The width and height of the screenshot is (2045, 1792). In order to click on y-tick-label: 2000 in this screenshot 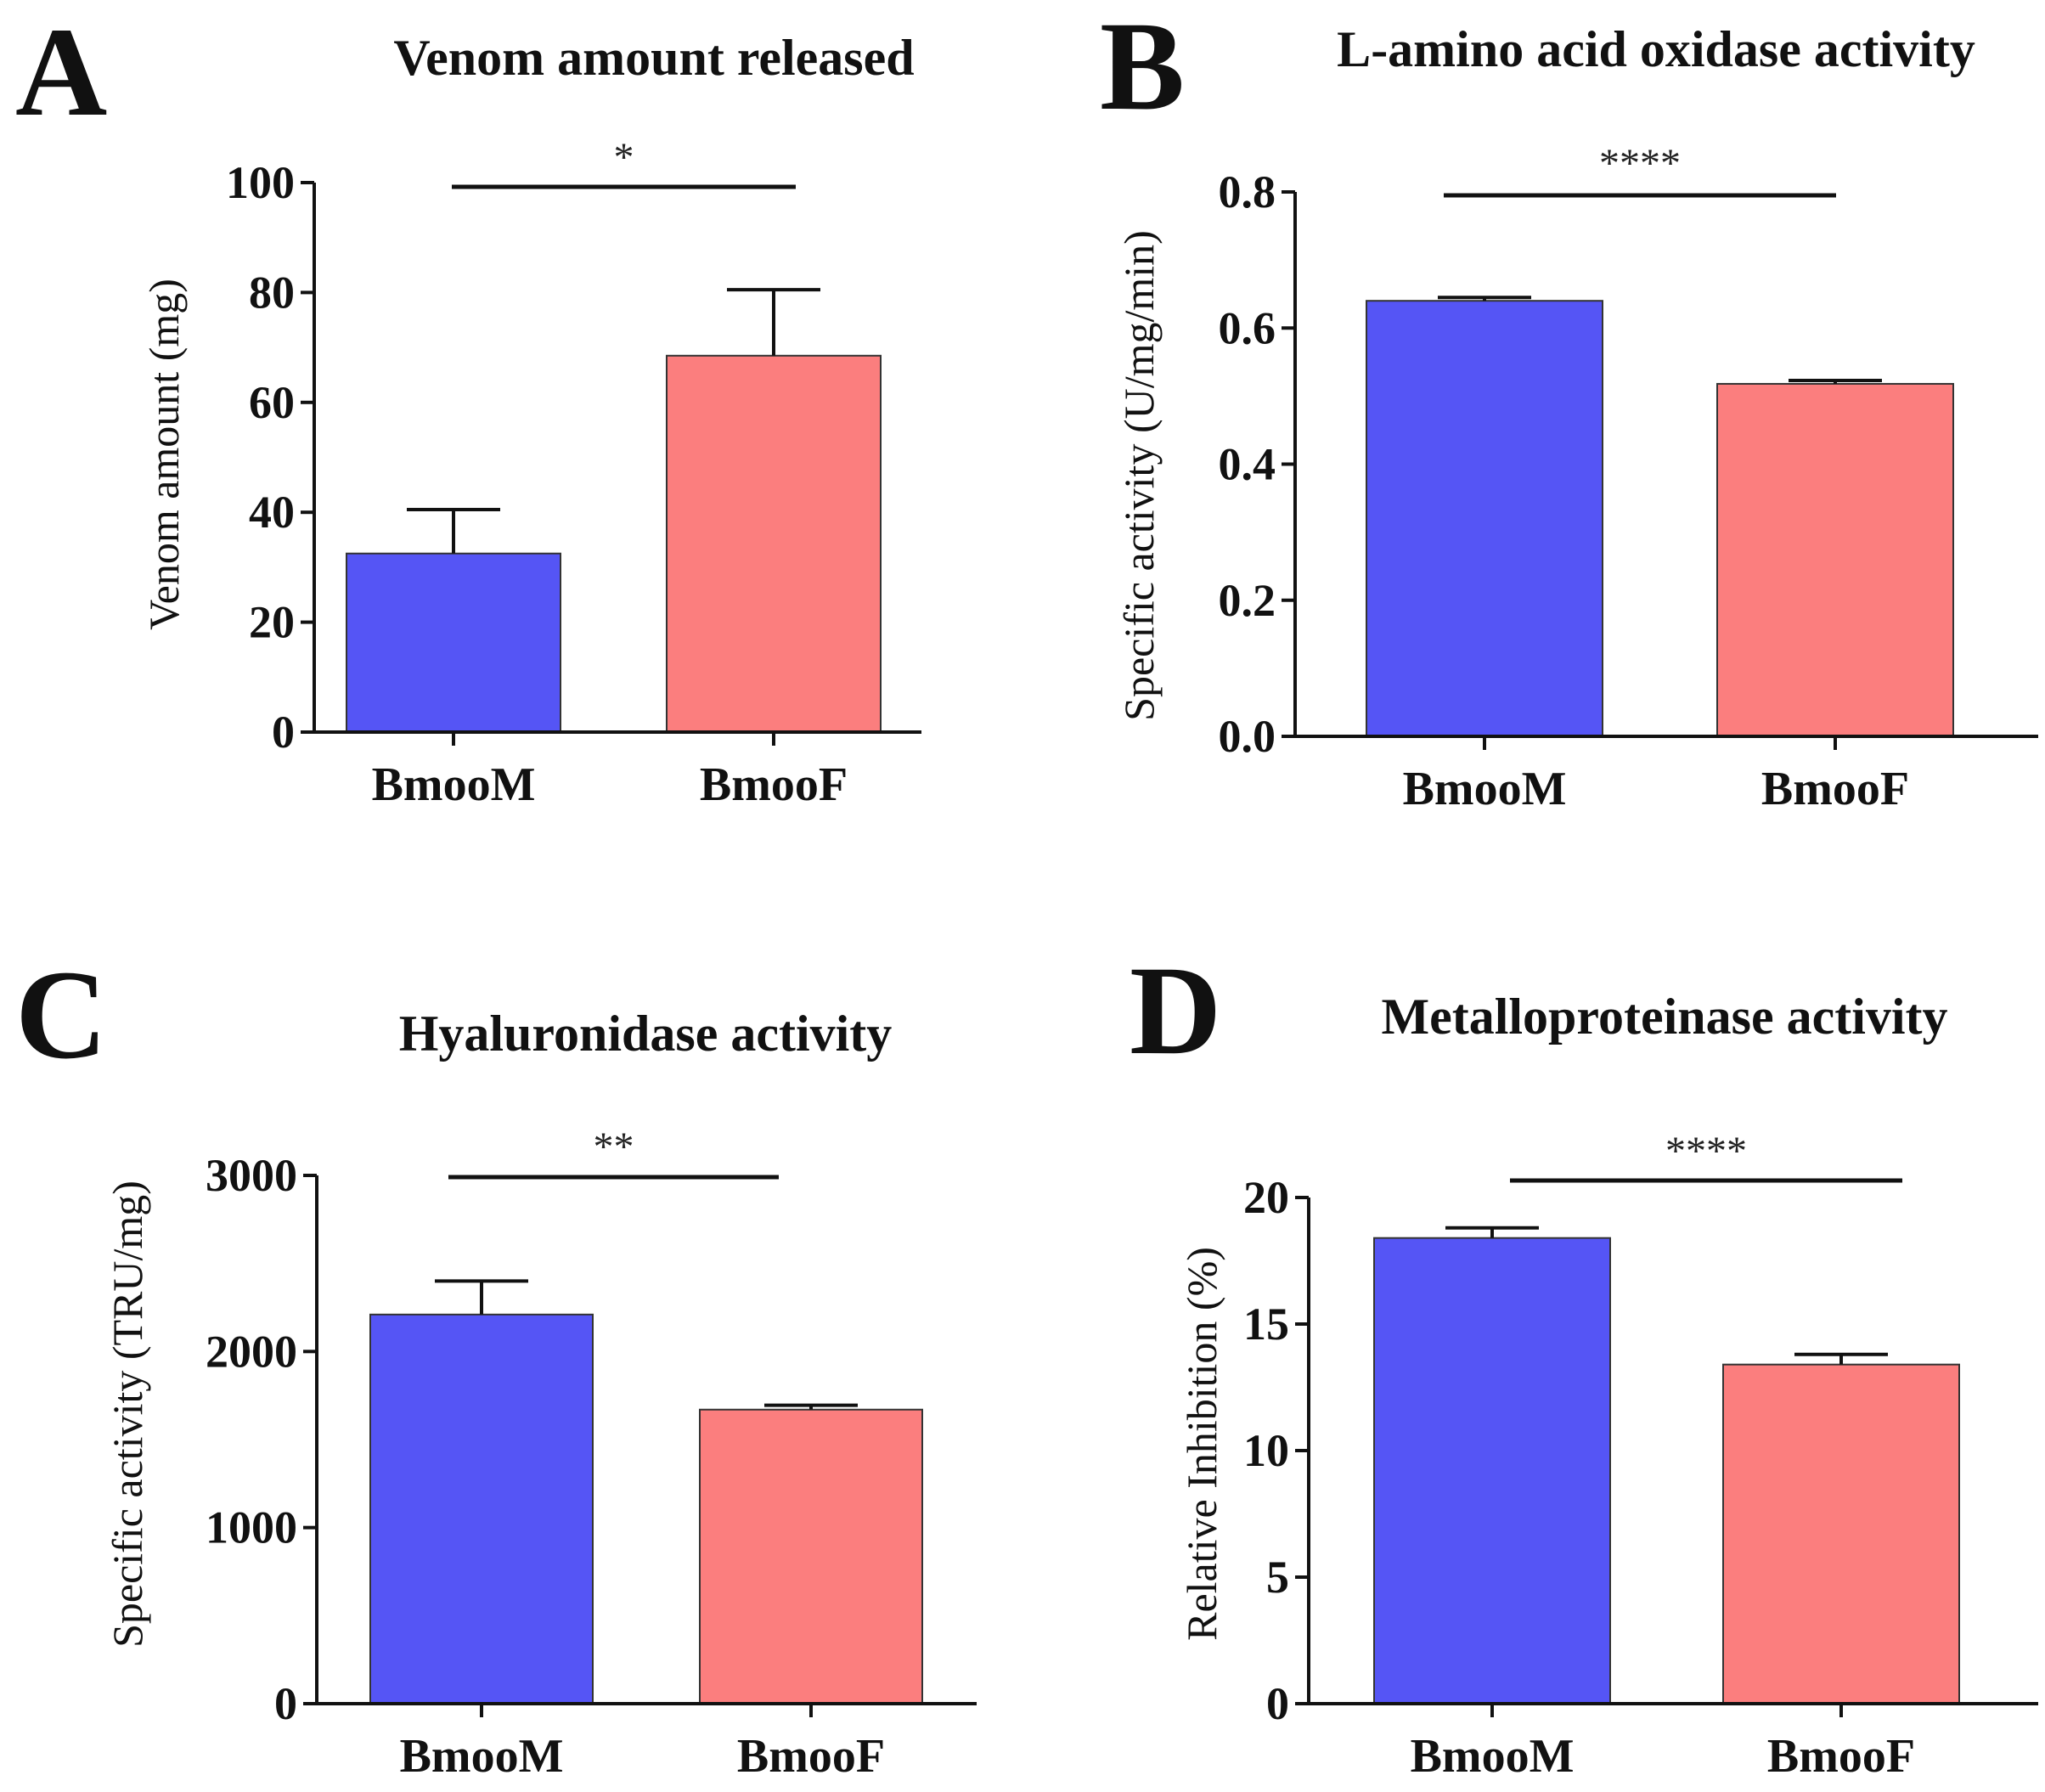, I will do `click(251, 1351)`.